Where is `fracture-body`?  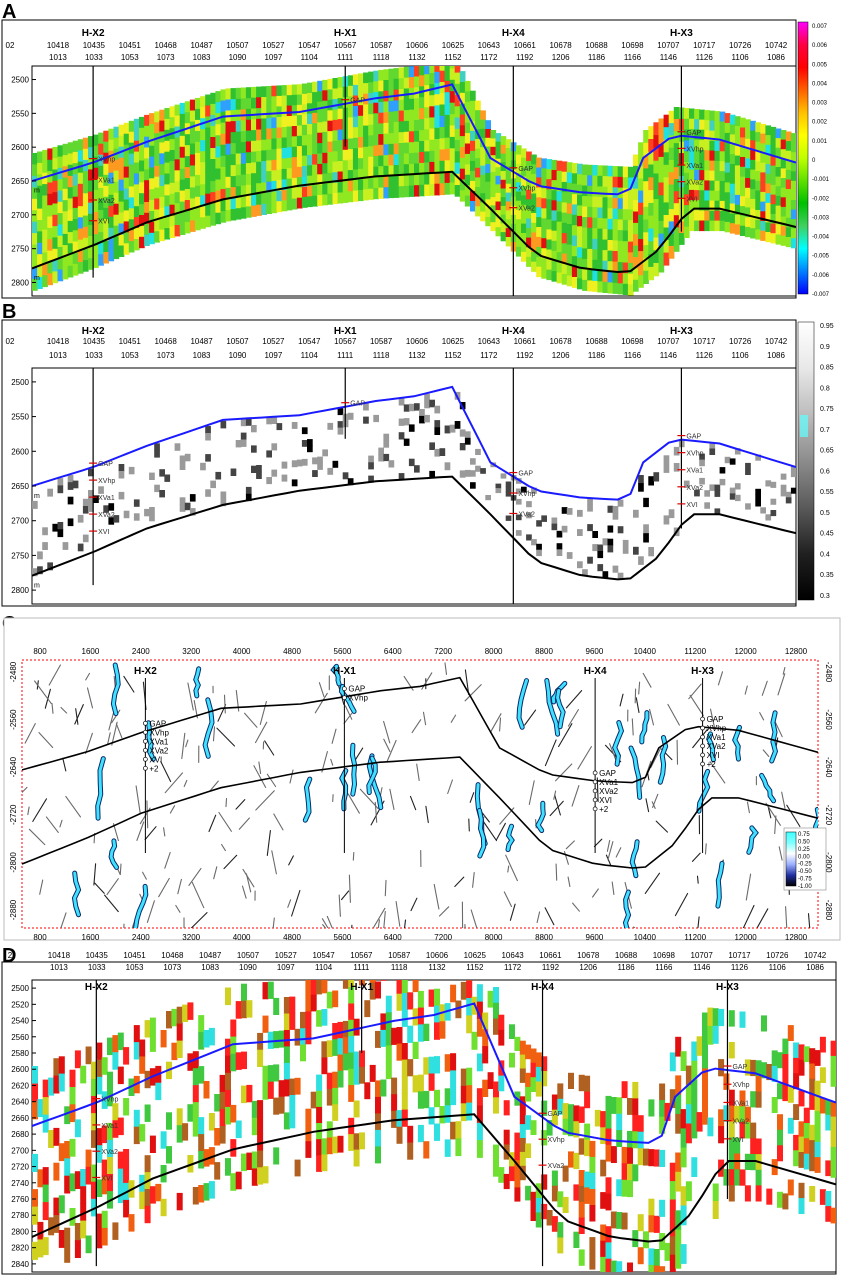
fracture-body is located at coordinates (372, 775).